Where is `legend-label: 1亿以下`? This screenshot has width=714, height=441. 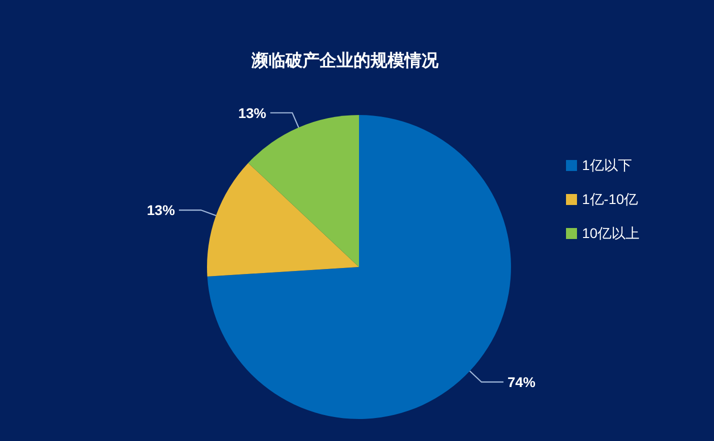 legend-label: 1亿以下 is located at coordinates (607, 165).